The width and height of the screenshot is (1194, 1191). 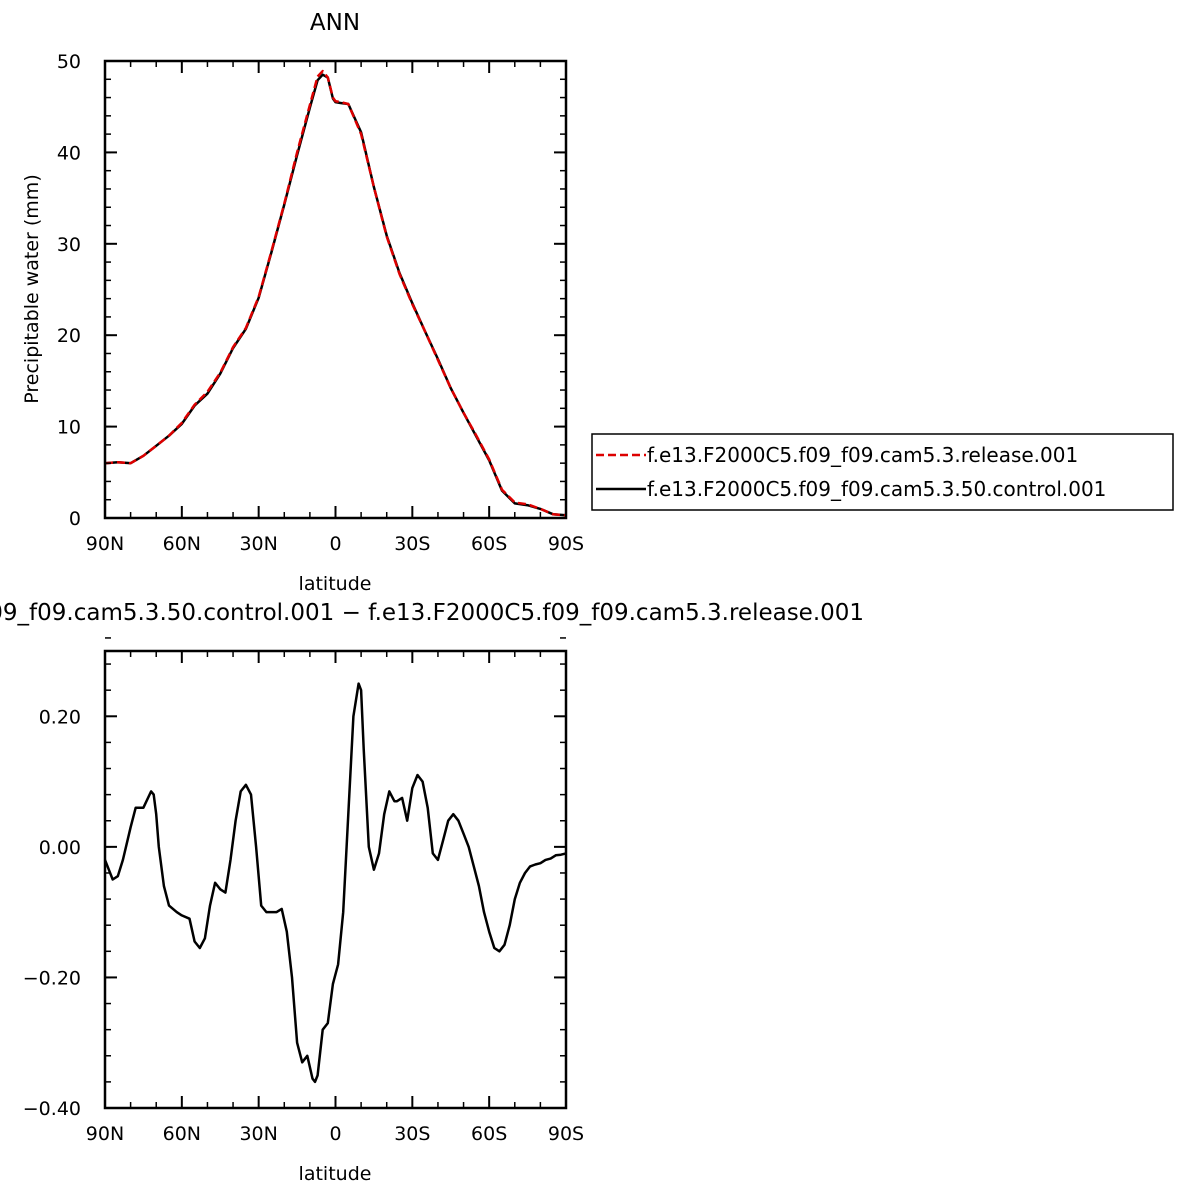 I want to click on top-x-tick-label: 0, so click(x=335, y=544).